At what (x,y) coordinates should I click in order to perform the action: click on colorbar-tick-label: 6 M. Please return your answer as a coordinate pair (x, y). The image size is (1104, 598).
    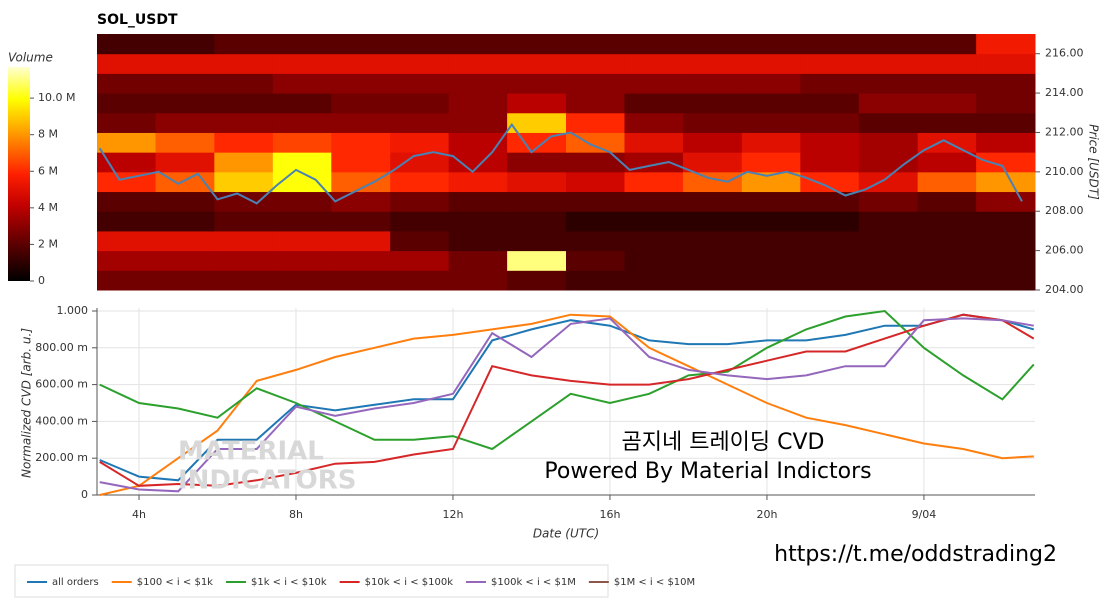
    Looking at the image, I should click on (48, 170).